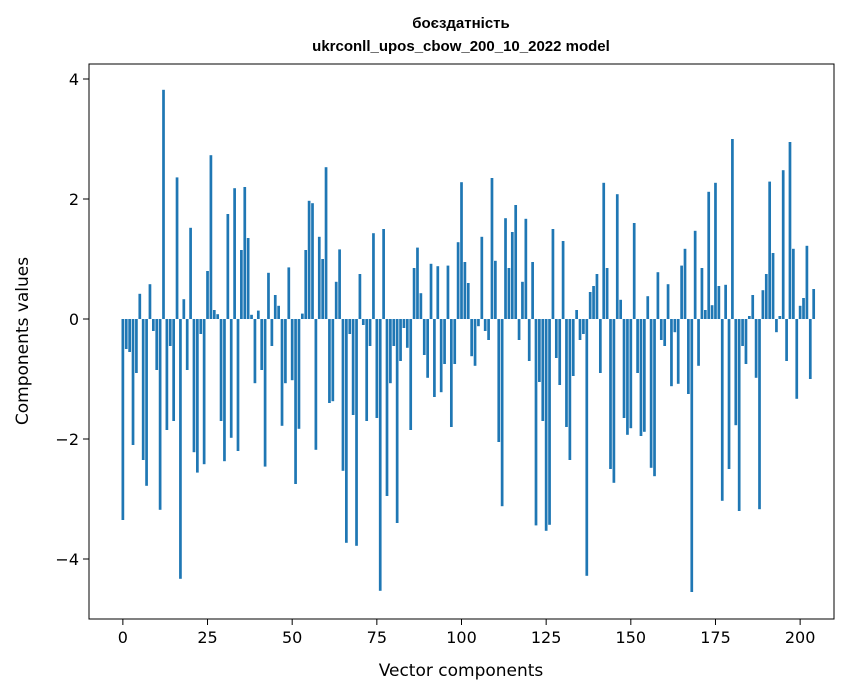 The image size is (847, 696). Describe the element at coordinates (800, 637) in the screenshot. I see `x-tick-label: 200` at that location.